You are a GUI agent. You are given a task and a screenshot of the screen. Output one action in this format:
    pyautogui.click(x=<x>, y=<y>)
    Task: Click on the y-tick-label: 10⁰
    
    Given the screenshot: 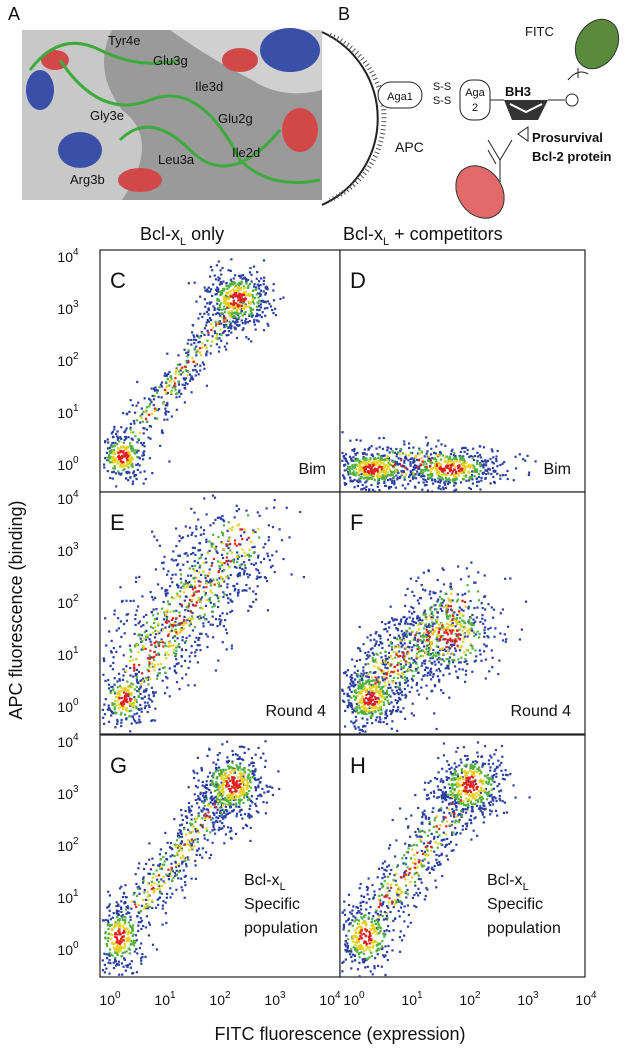 What is the action you would take?
    pyautogui.click(x=68, y=464)
    